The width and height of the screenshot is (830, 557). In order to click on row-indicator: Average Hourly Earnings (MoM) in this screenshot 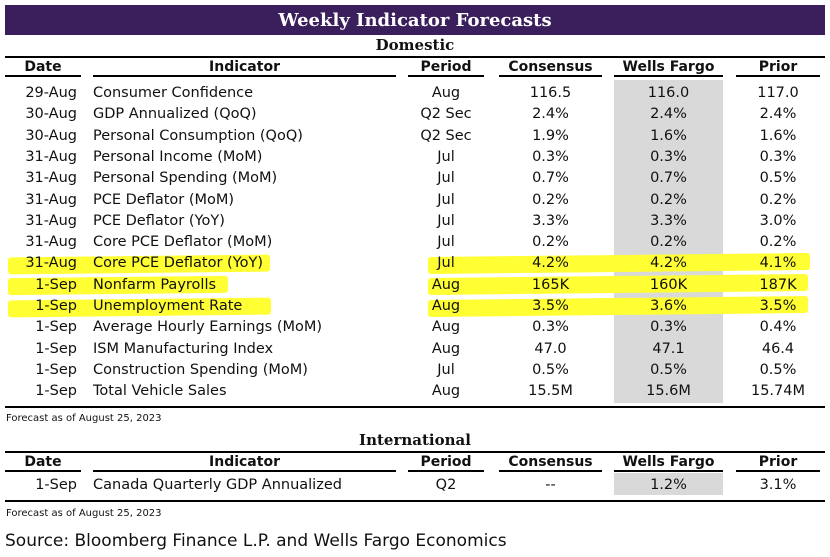, I will do `click(208, 327)`.